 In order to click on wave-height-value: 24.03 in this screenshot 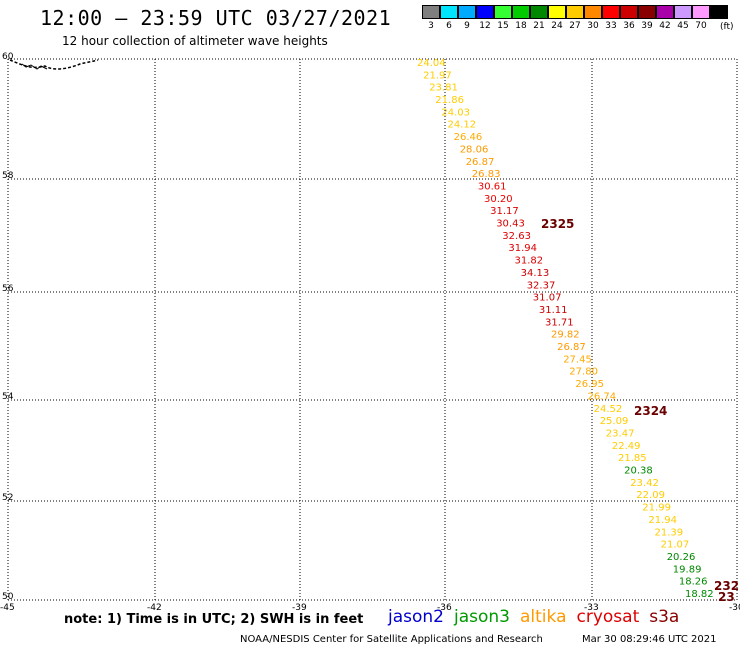, I will do `click(455, 112)`.